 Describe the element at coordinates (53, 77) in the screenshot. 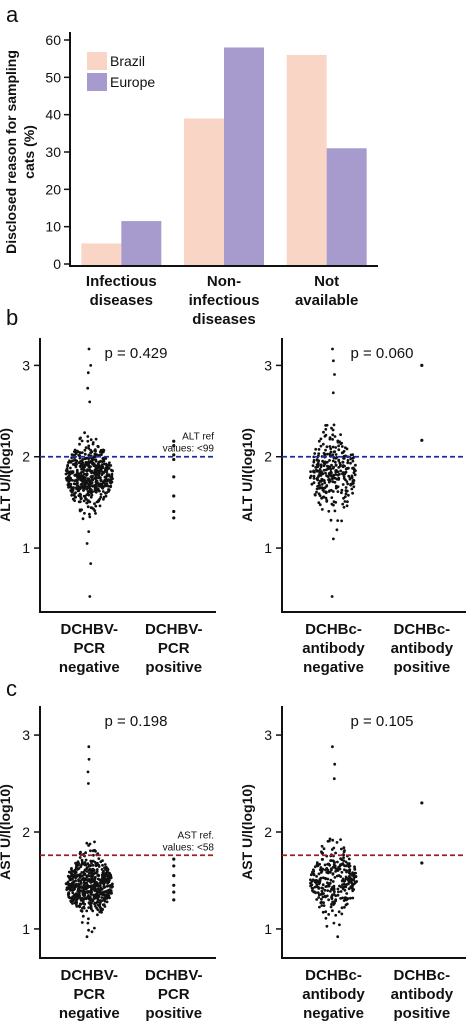

I see `y-tick-label: 50` at that location.